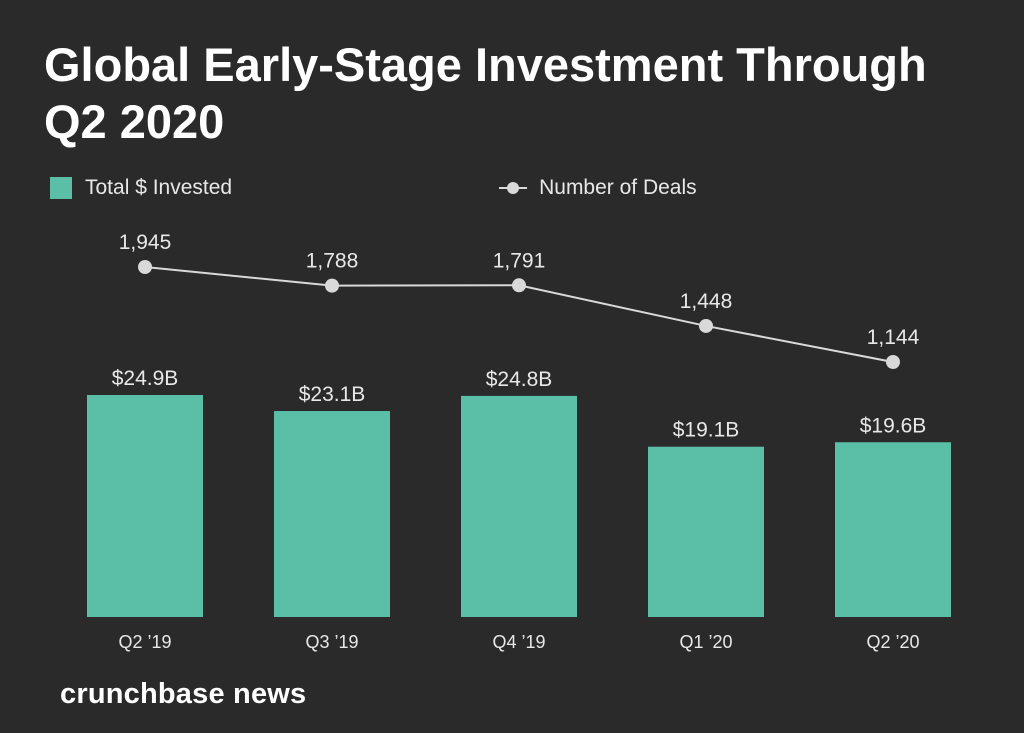  I want to click on legend-label-invested: Total $ Invested, so click(159, 187).